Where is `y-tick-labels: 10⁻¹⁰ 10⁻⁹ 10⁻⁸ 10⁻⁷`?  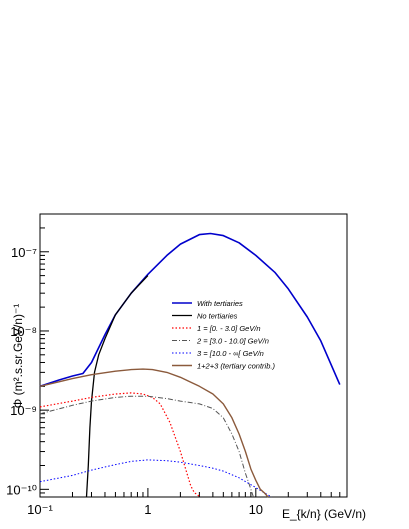
y-tick-labels: 10⁻¹⁰ 10⁻⁹ 10⁻⁸ 10⁻⁷ is located at coordinates (21, 371).